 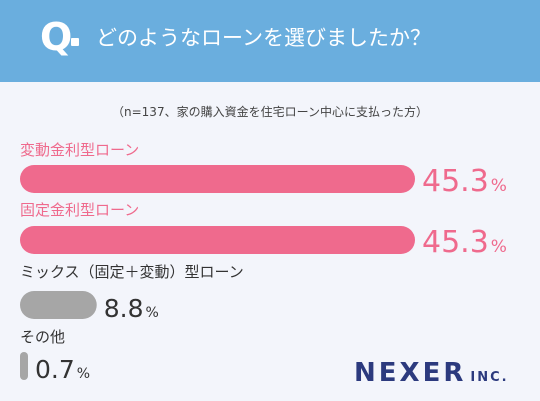 What do you see at coordinates (79, 210) in the screenshot?
I see `category-label: 固定金利型ローン` at bounding box center [79, 210].